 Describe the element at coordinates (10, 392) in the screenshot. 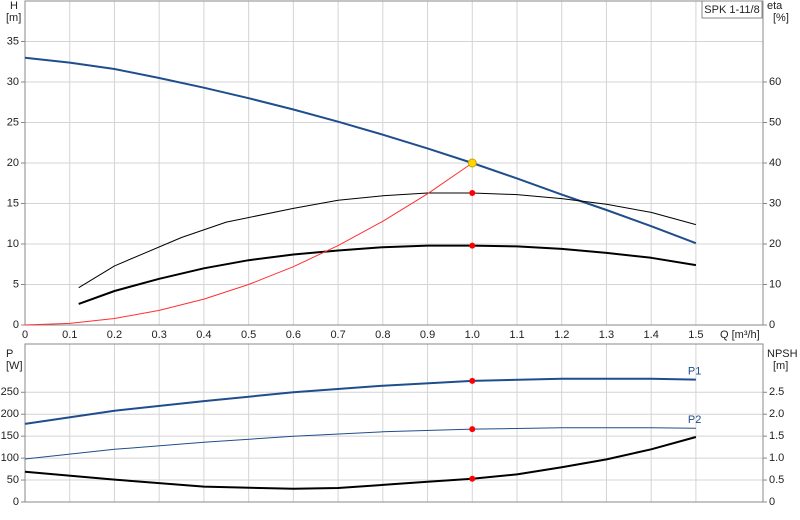

I see `y-tick-label: 250` at that location.